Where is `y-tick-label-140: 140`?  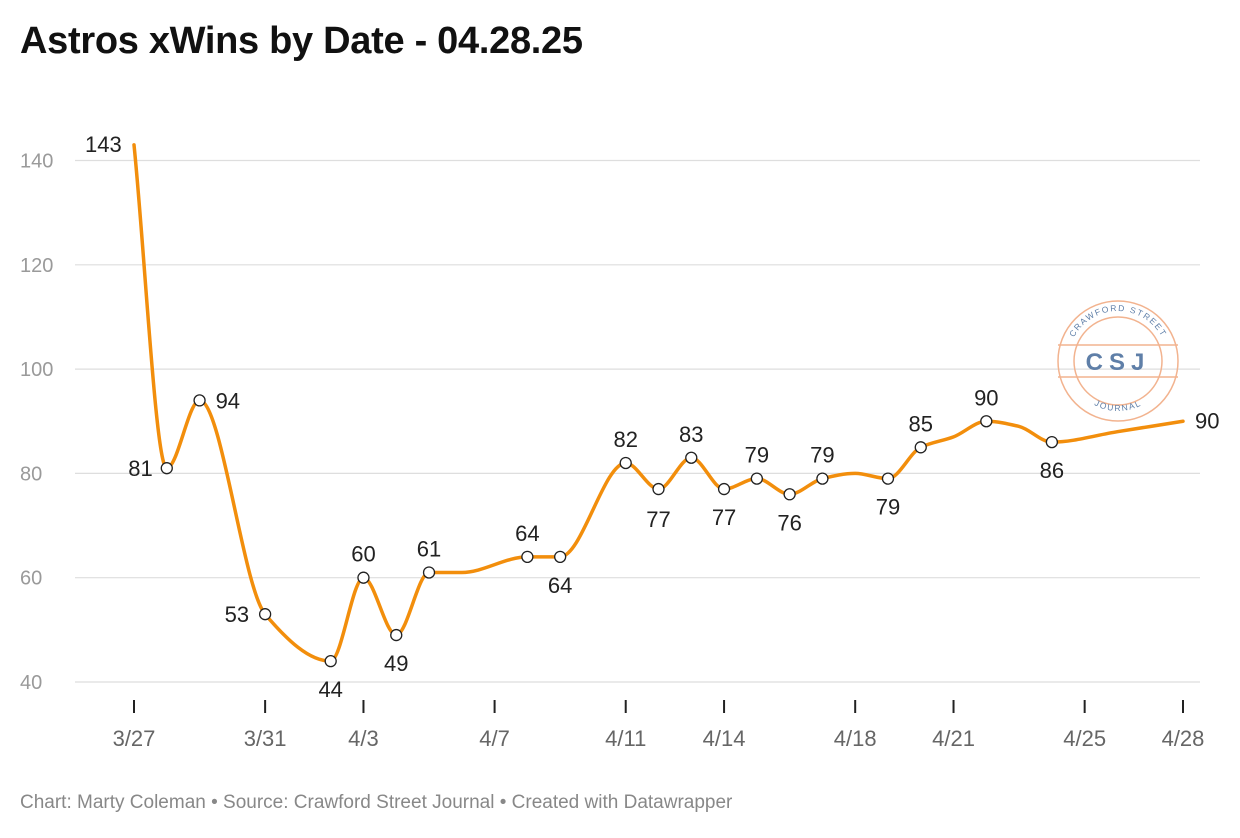
y-tick-label-140: 140 is located at coordinates (36, 162).